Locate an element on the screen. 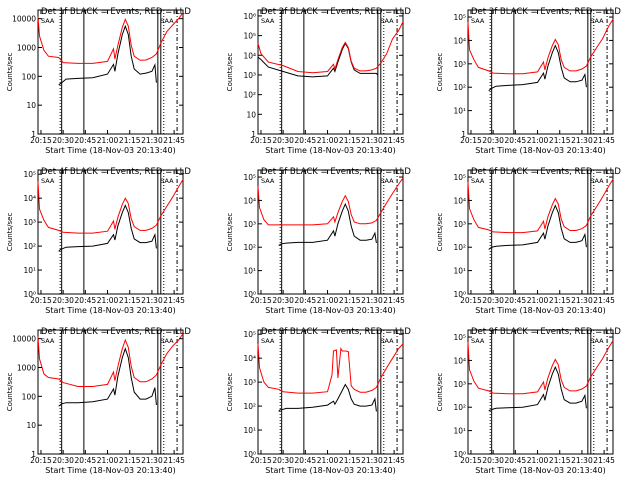 Image resolution: width=640 pixels, height=480 pixels. chart-title: Det 9f BLACK = Events, RED = LLD is located at coordinates (546, 332).